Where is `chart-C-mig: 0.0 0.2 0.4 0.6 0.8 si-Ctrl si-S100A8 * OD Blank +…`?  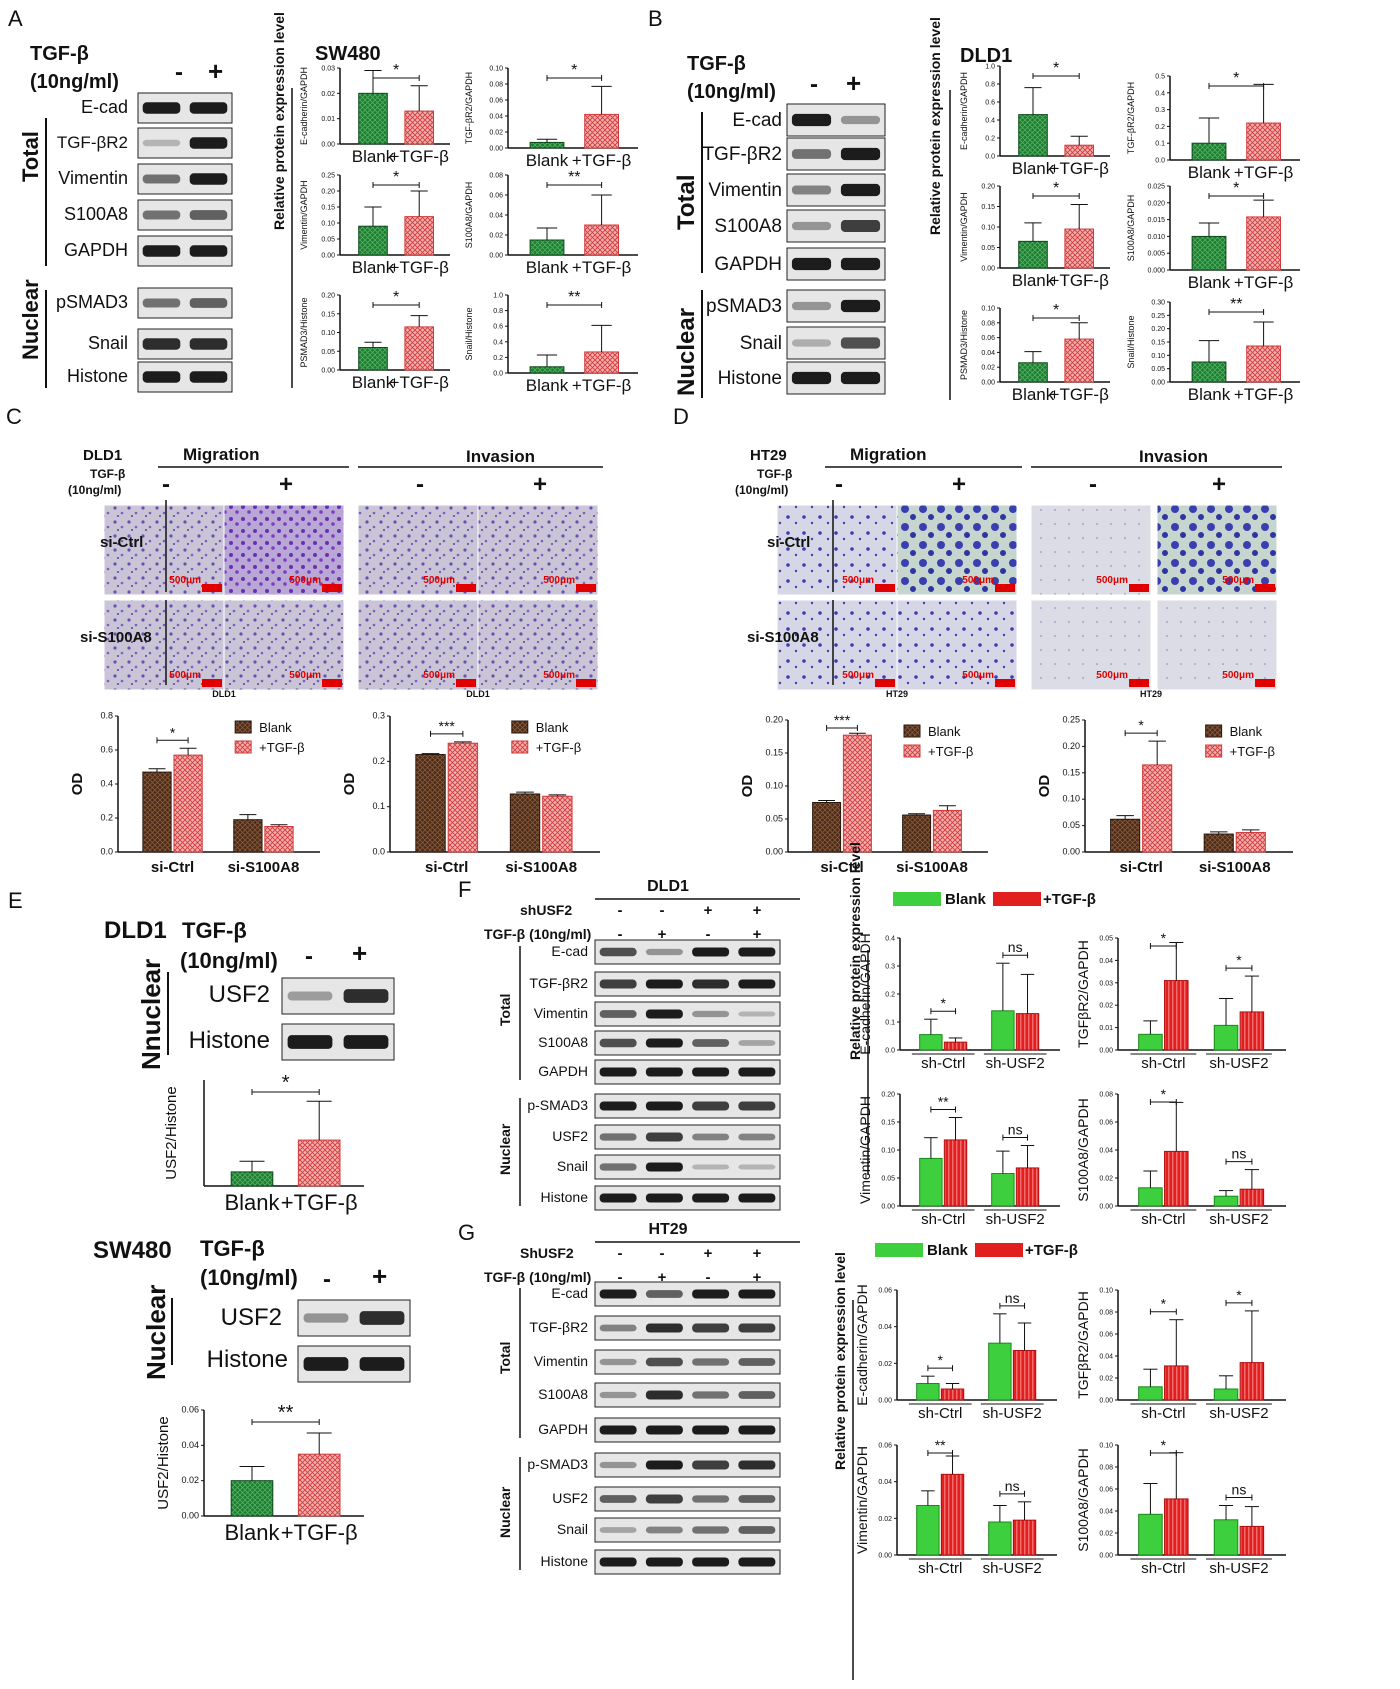
chart-C-mig: 0.0 0.2 0.4 0.6 0.8 si-Ctrl si-S100A8 * OD Blank +… is located at coordinates (194, 793).